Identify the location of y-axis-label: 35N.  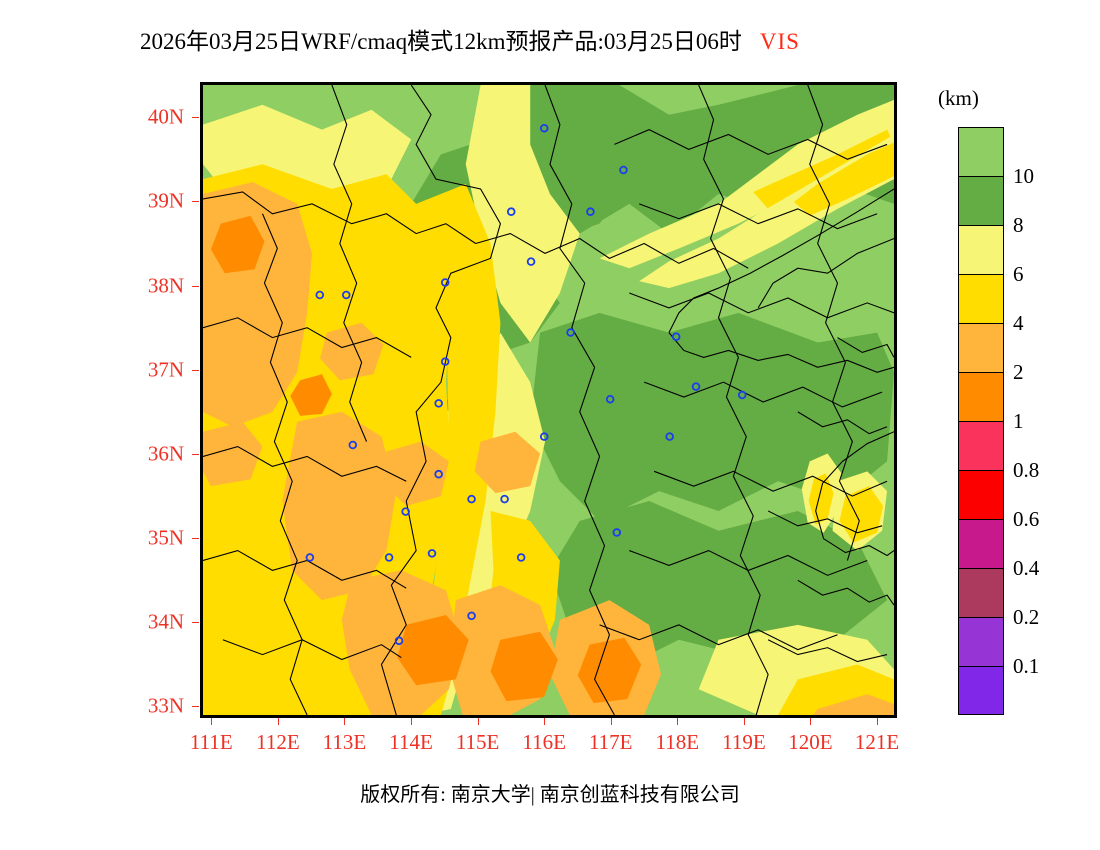
(165, 537).